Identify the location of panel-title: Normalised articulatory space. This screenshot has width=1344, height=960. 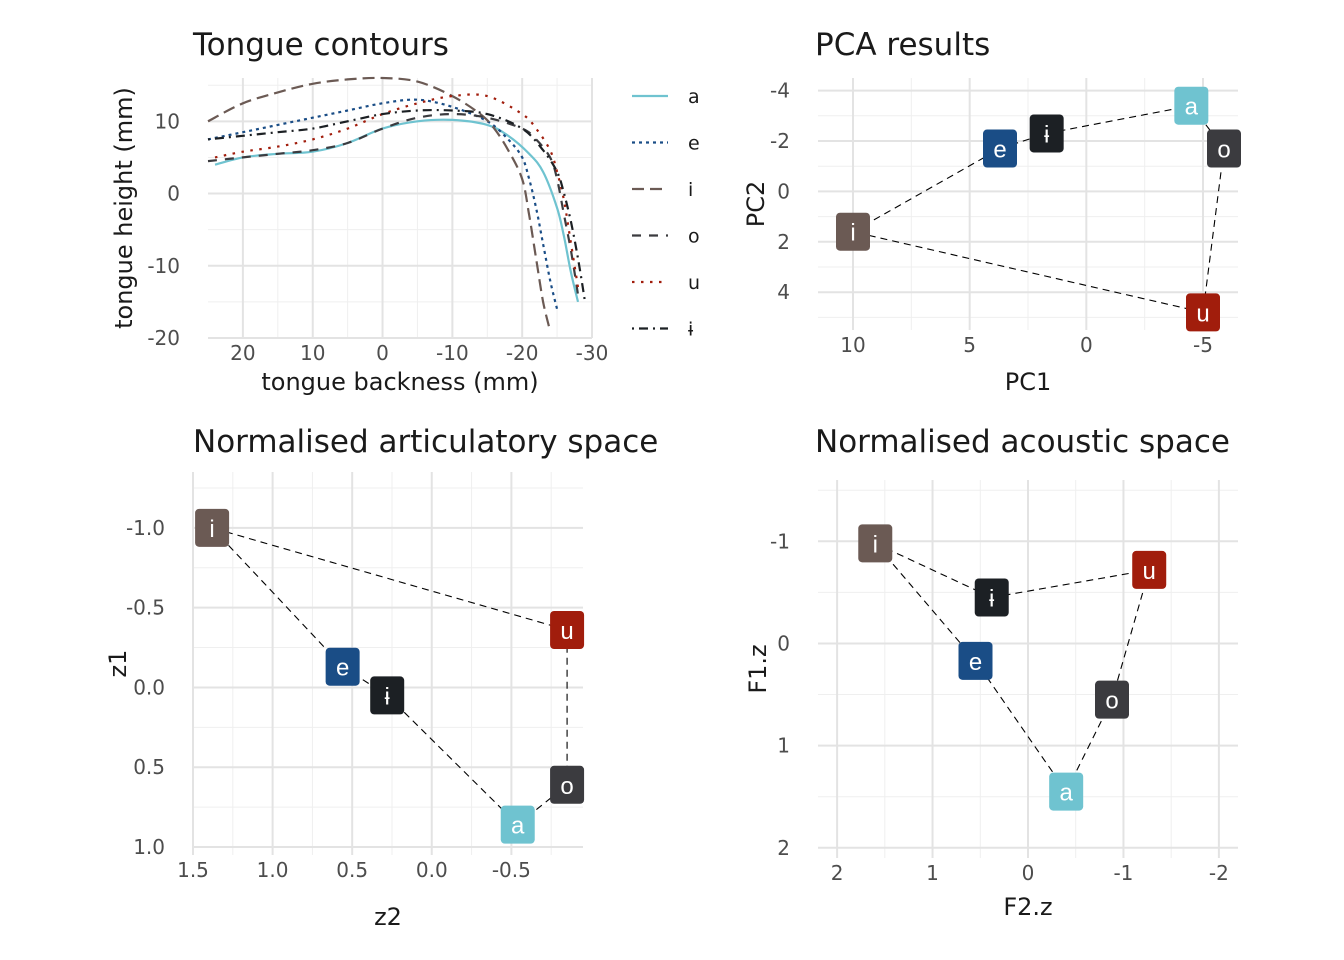
(425, 442).